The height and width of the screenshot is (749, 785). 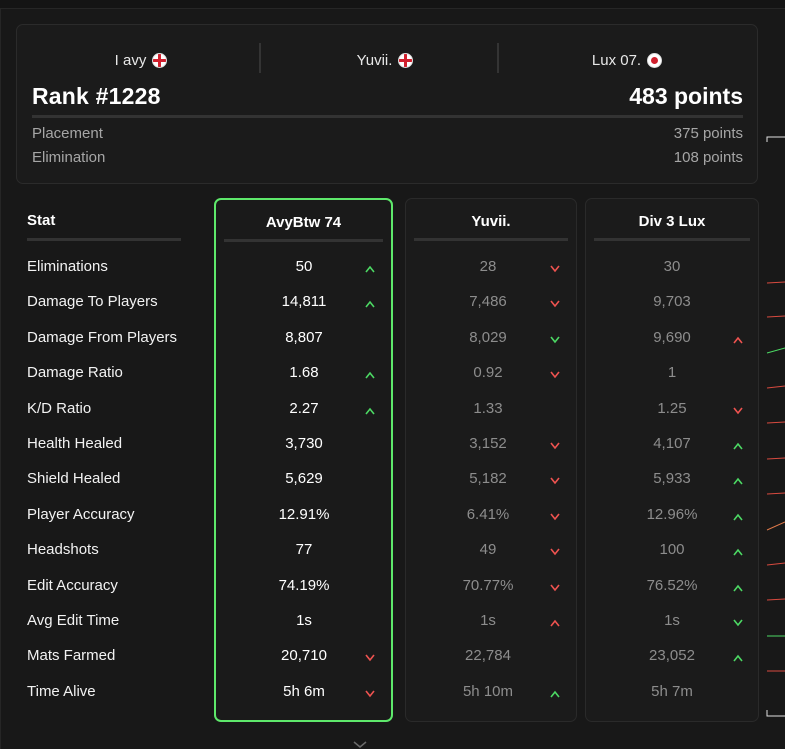 I want to click on player-name: Yuvii., so click(x=374, y=60).